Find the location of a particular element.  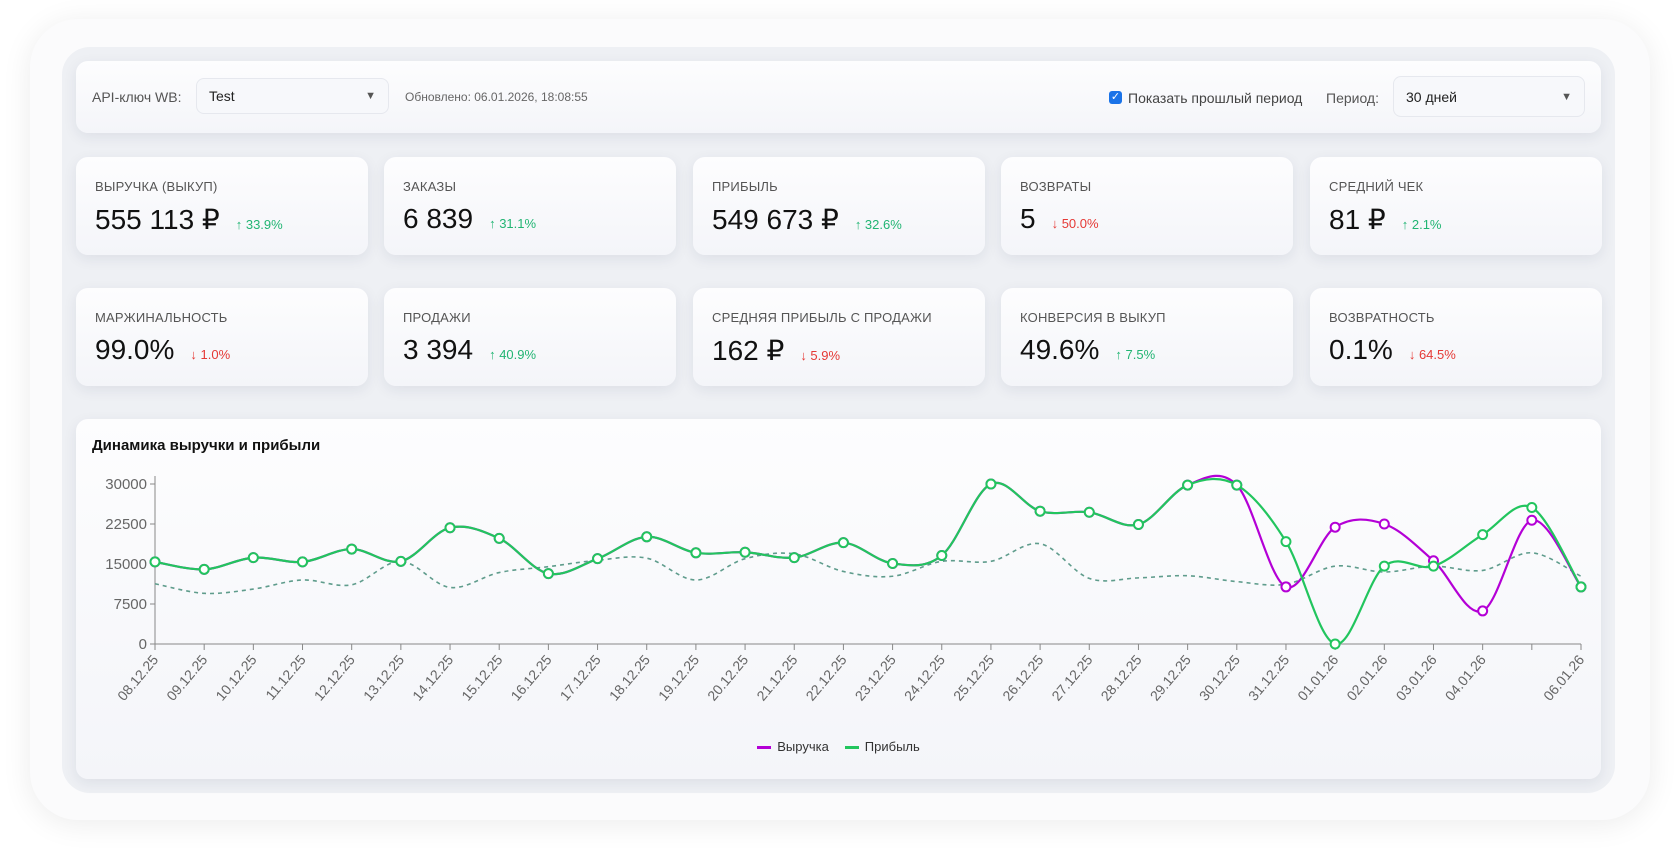

kpi-value: 0.1% is located at coordinates (1361, 349).